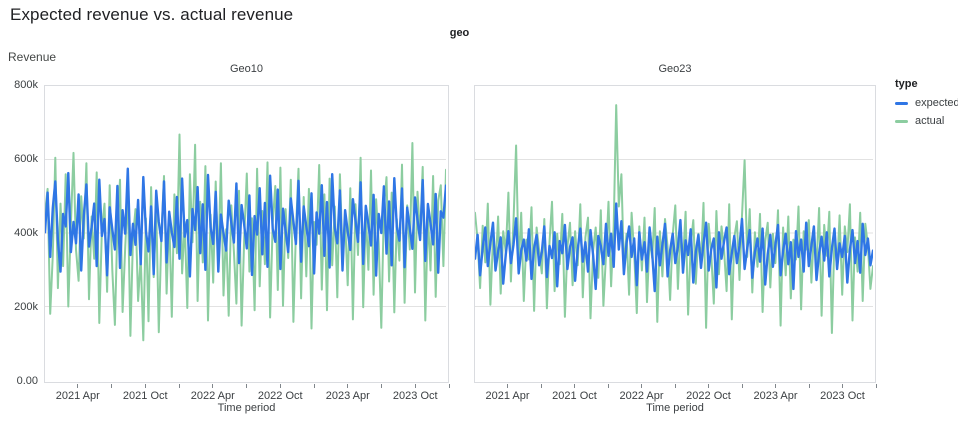 The width and height of the screenshot is (958, 424). Describe the element at coordinates (936, 103) in the screenshot. I see `legend-item-label: expected` at that location.